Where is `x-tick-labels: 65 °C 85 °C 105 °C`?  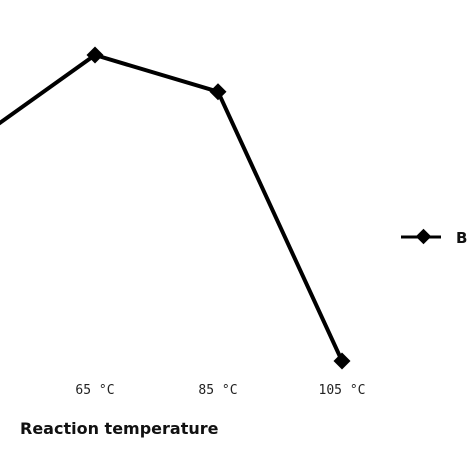
x-tick-labels: 65 °C 85 °C 105 °C is located at coordinates (220, 390).